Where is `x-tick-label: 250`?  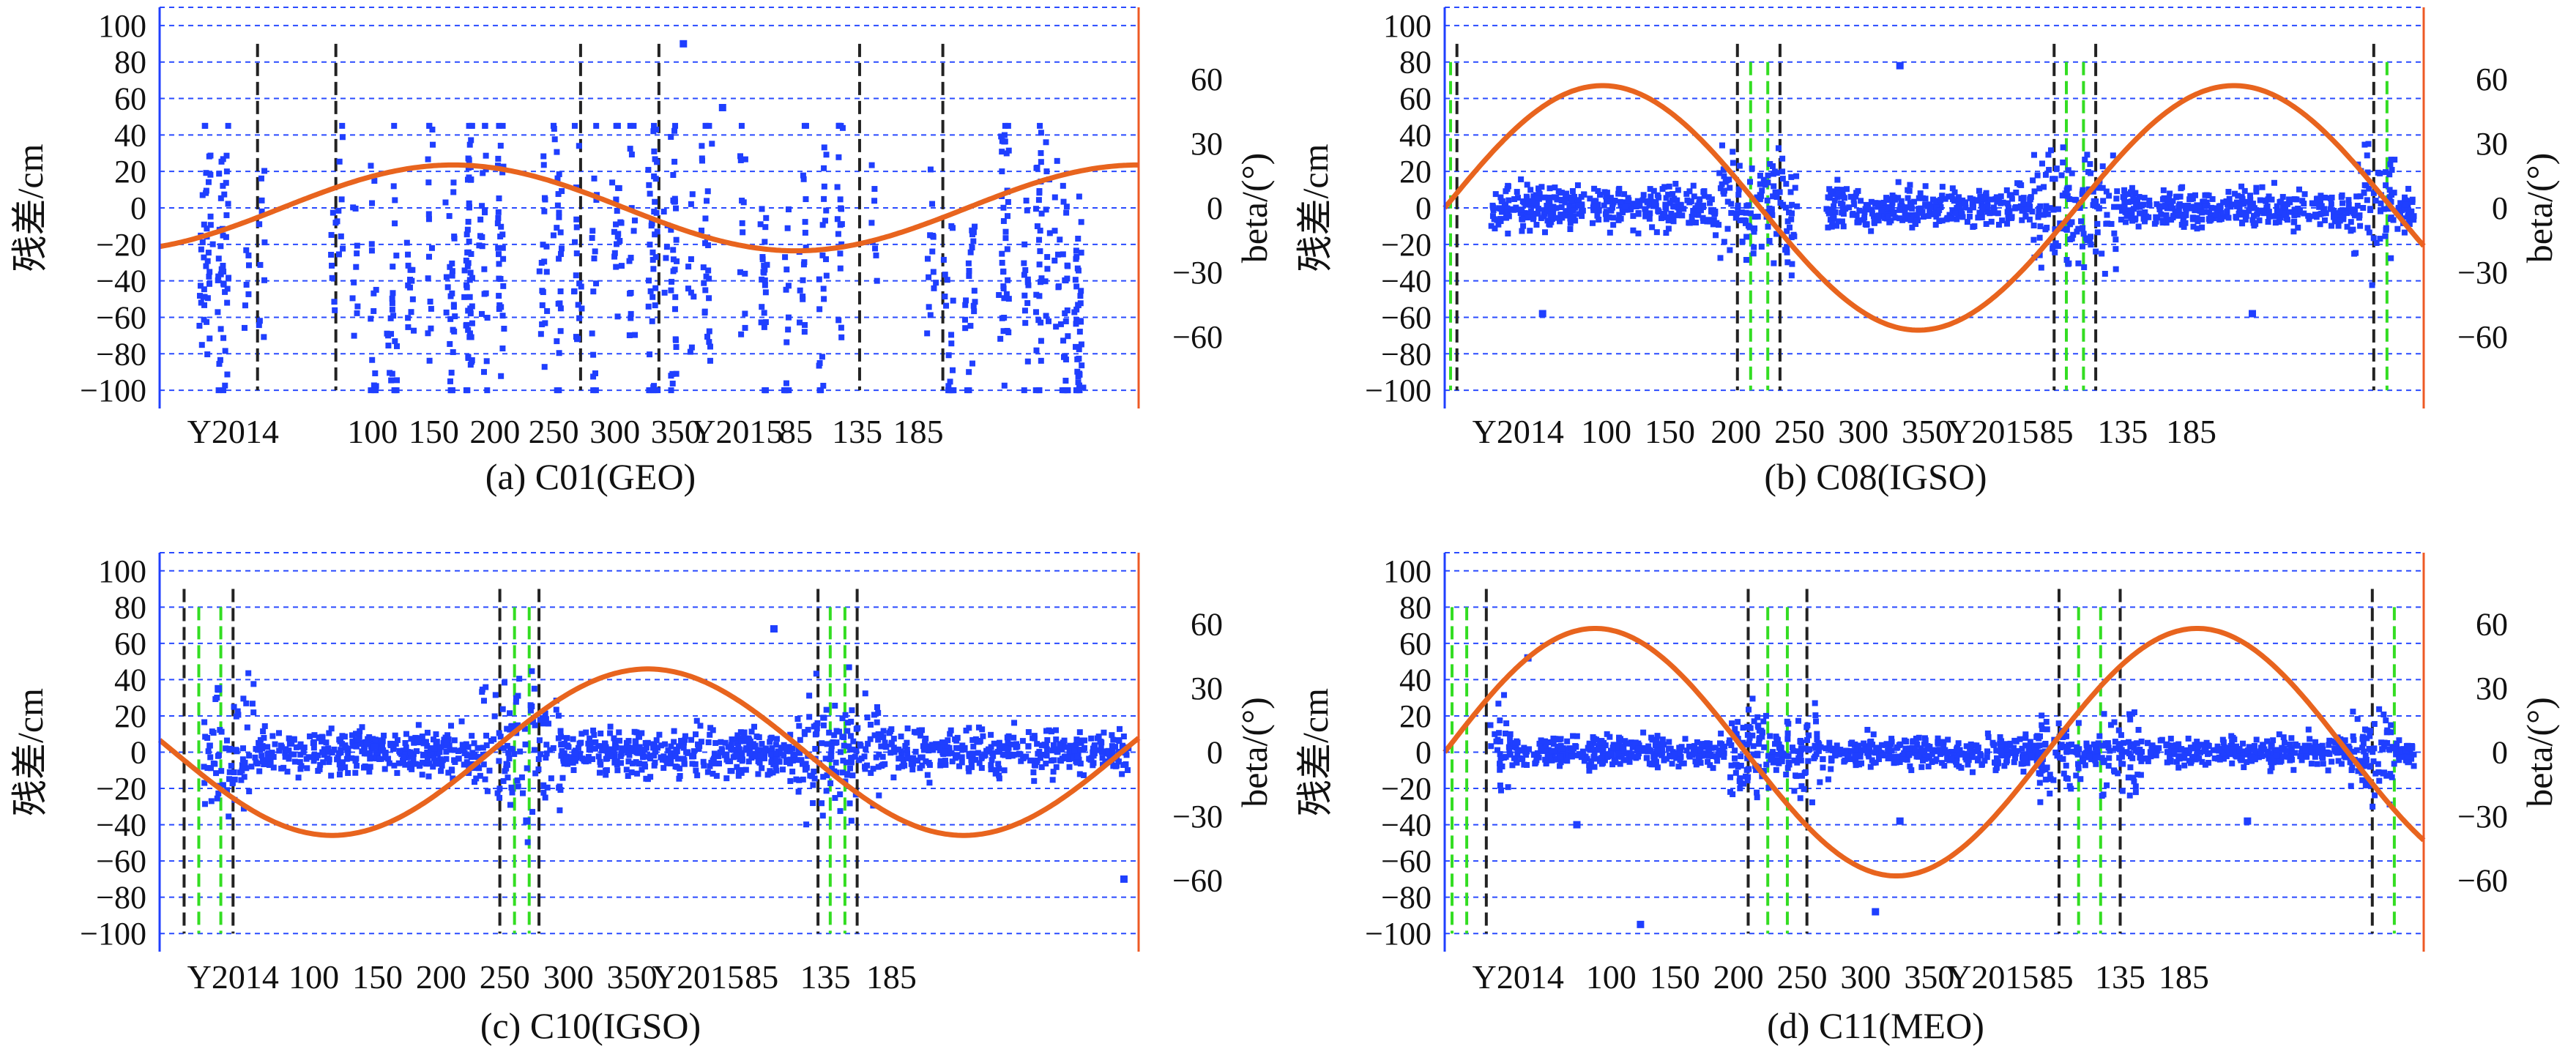 x-tick-label: 250 is located at coordinates (505, 977).